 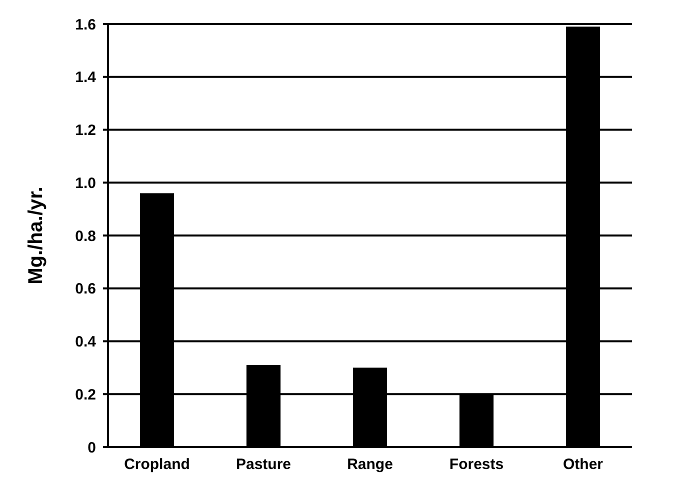 What do you see at coordinates (85, 289) in the screenshot?
I see `y-tick-label: 0.6` at bounding box center [85, 289].